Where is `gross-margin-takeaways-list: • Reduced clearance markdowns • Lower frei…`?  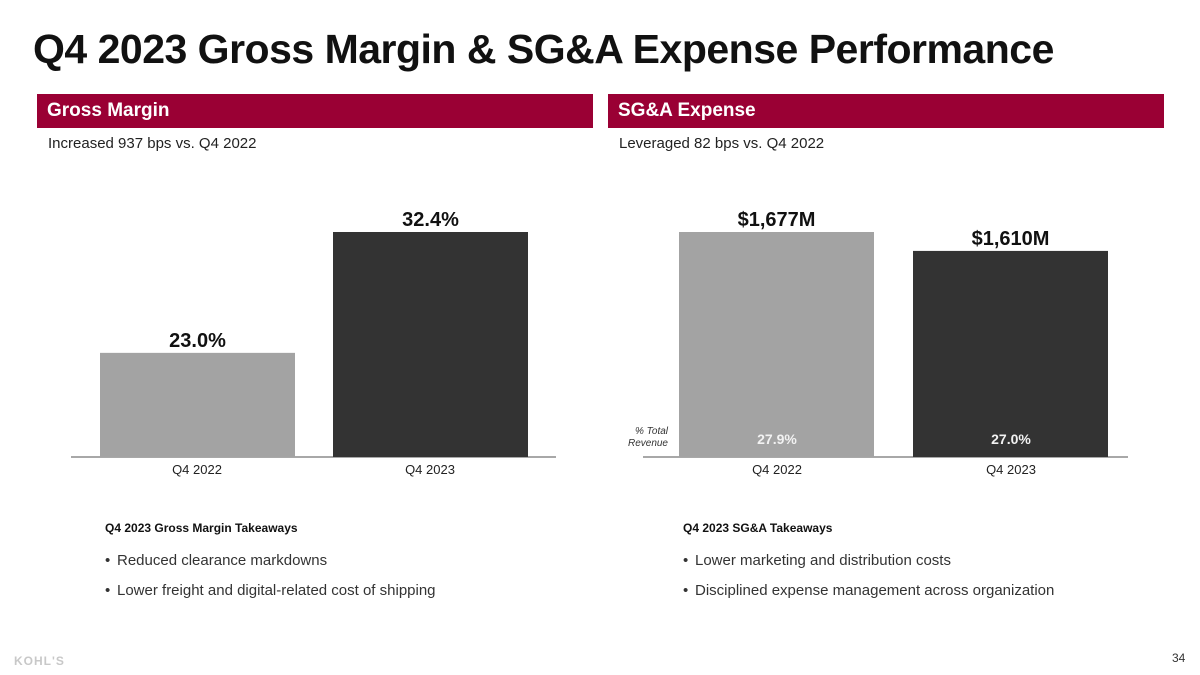 gross-margin-takeaways-list: • Reduced clearance markdowns • Lower frei… is located at coordinates (270, 582).